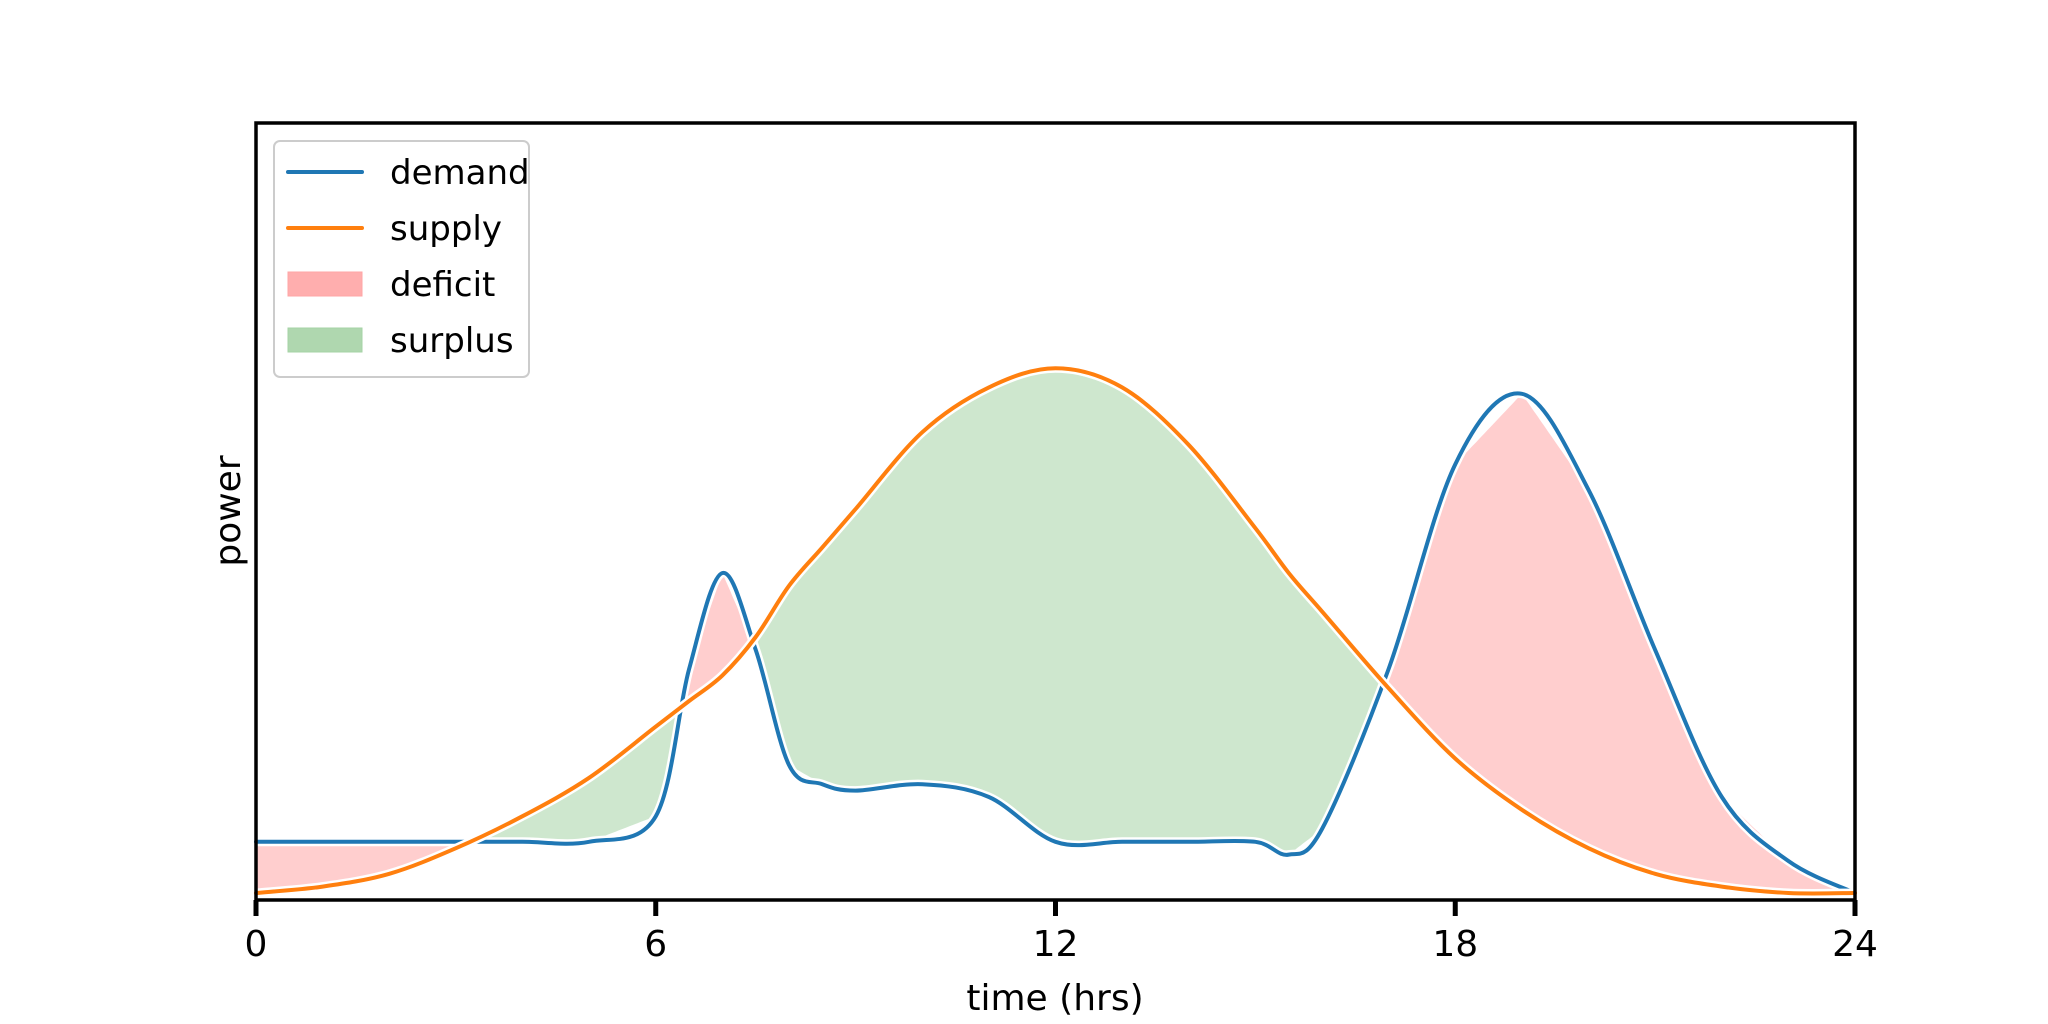 The image size is (2048, 1024). I want to click on legend-swatch-deficit, so click(325, 284).